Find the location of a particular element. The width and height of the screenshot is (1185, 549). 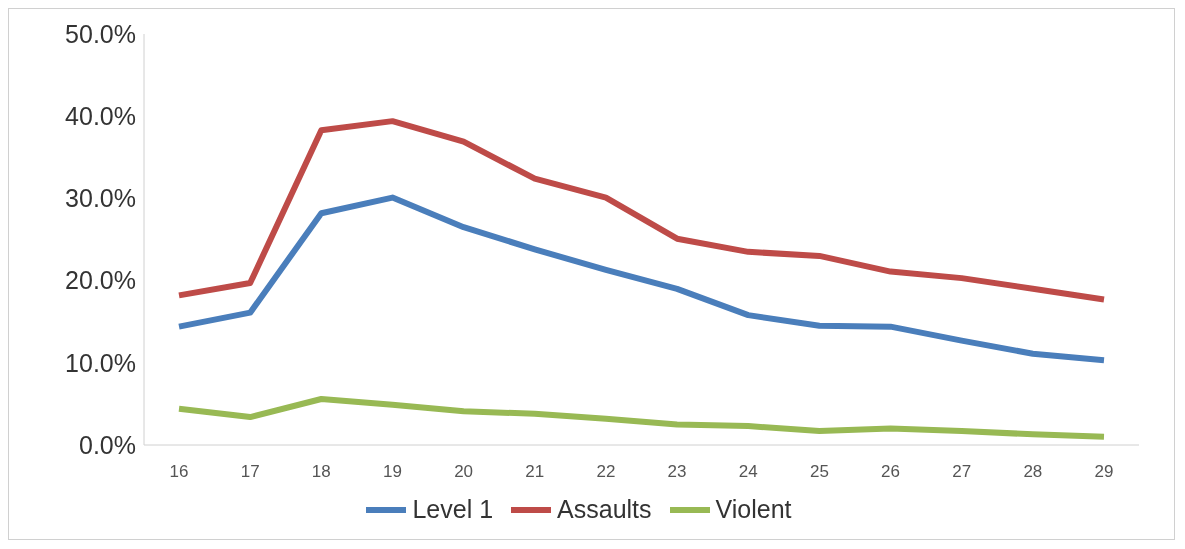

y-tick-label: 0.0% is located at coordinates (107, 444).